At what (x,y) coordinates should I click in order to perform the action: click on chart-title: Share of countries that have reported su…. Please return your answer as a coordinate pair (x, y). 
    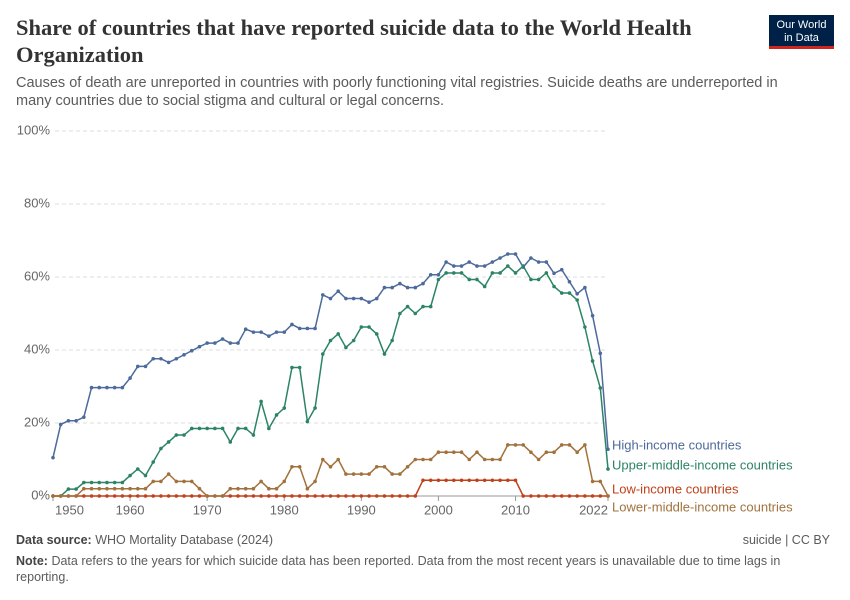
    Looking at the image, I should click on (354, 41).